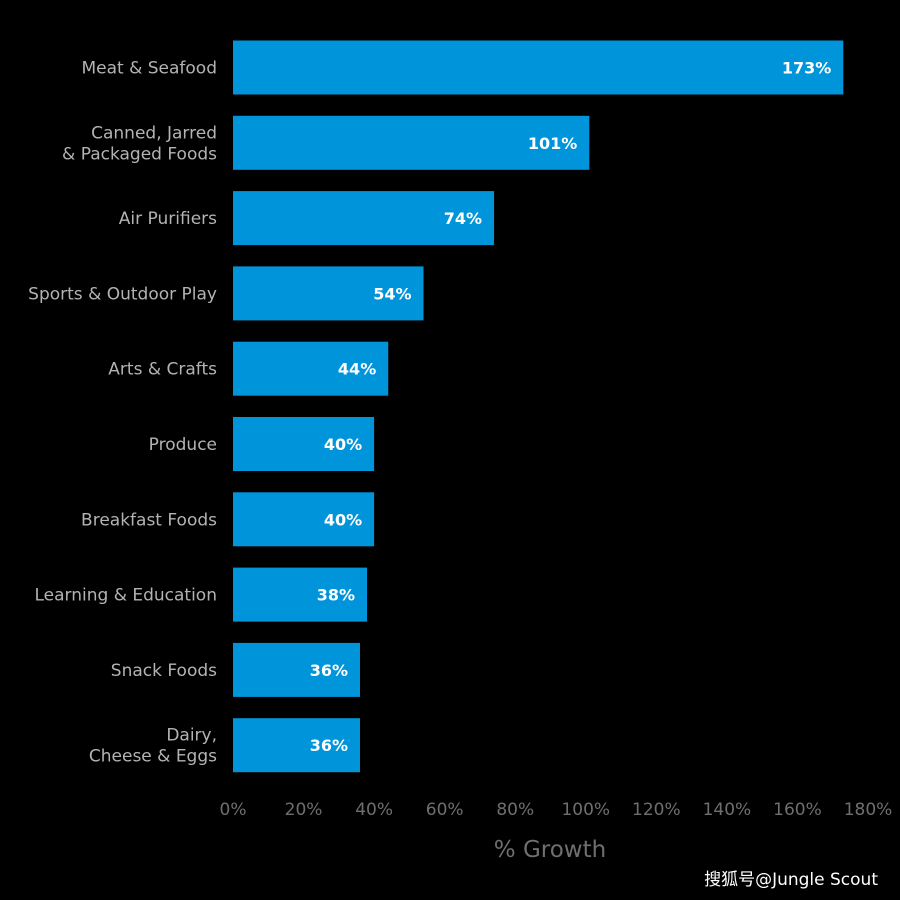 This screenshot has width=900, height=900. I want to click on category-label: Learning & Education, so click(125, 596).